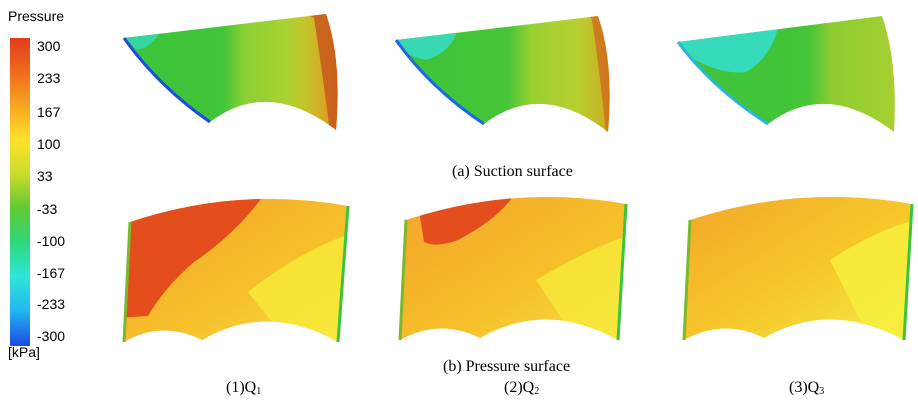 This screenshot has width=918, height=405. What do you see at coordinates (49, 78) in the screenshot?
I see `tick-label: 233` at bounding box center [49, 78].